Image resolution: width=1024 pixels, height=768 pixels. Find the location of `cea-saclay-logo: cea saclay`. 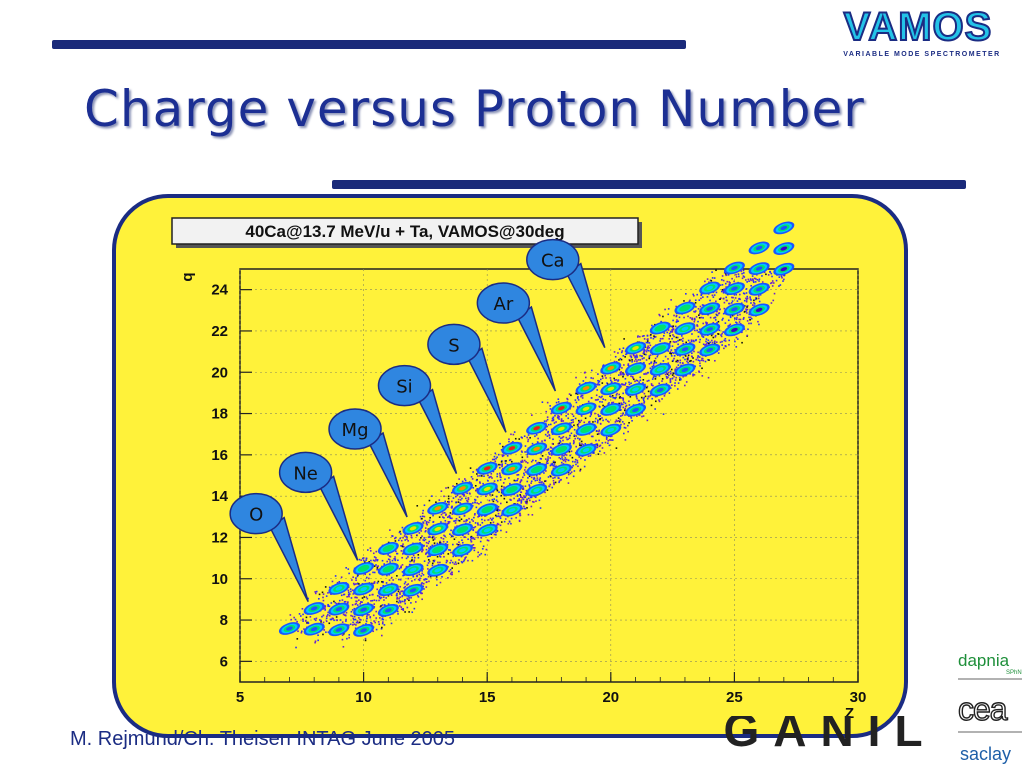

cea-saclay-logo: cea saclay is located at coordinates (989, 727).